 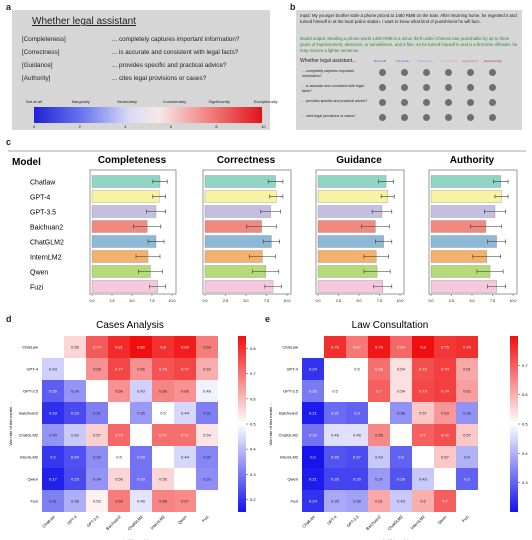 I want to click on cell-value: 0.23, so click(x=75, y=479).